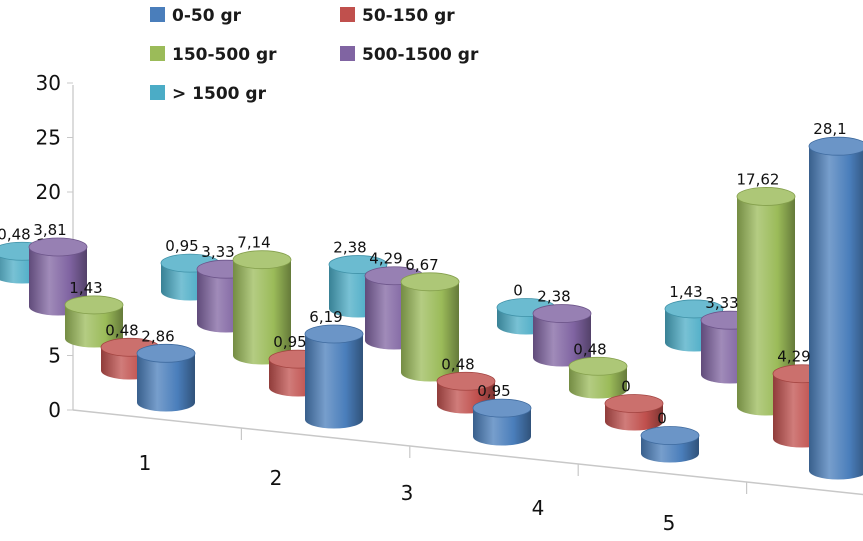 The height and width of the screenshot is (541, 863). What do you see at coordinates (224, 55) in the screenshot?
I see `legend-label: 150-500 gr` at bounding box center [224, 55].